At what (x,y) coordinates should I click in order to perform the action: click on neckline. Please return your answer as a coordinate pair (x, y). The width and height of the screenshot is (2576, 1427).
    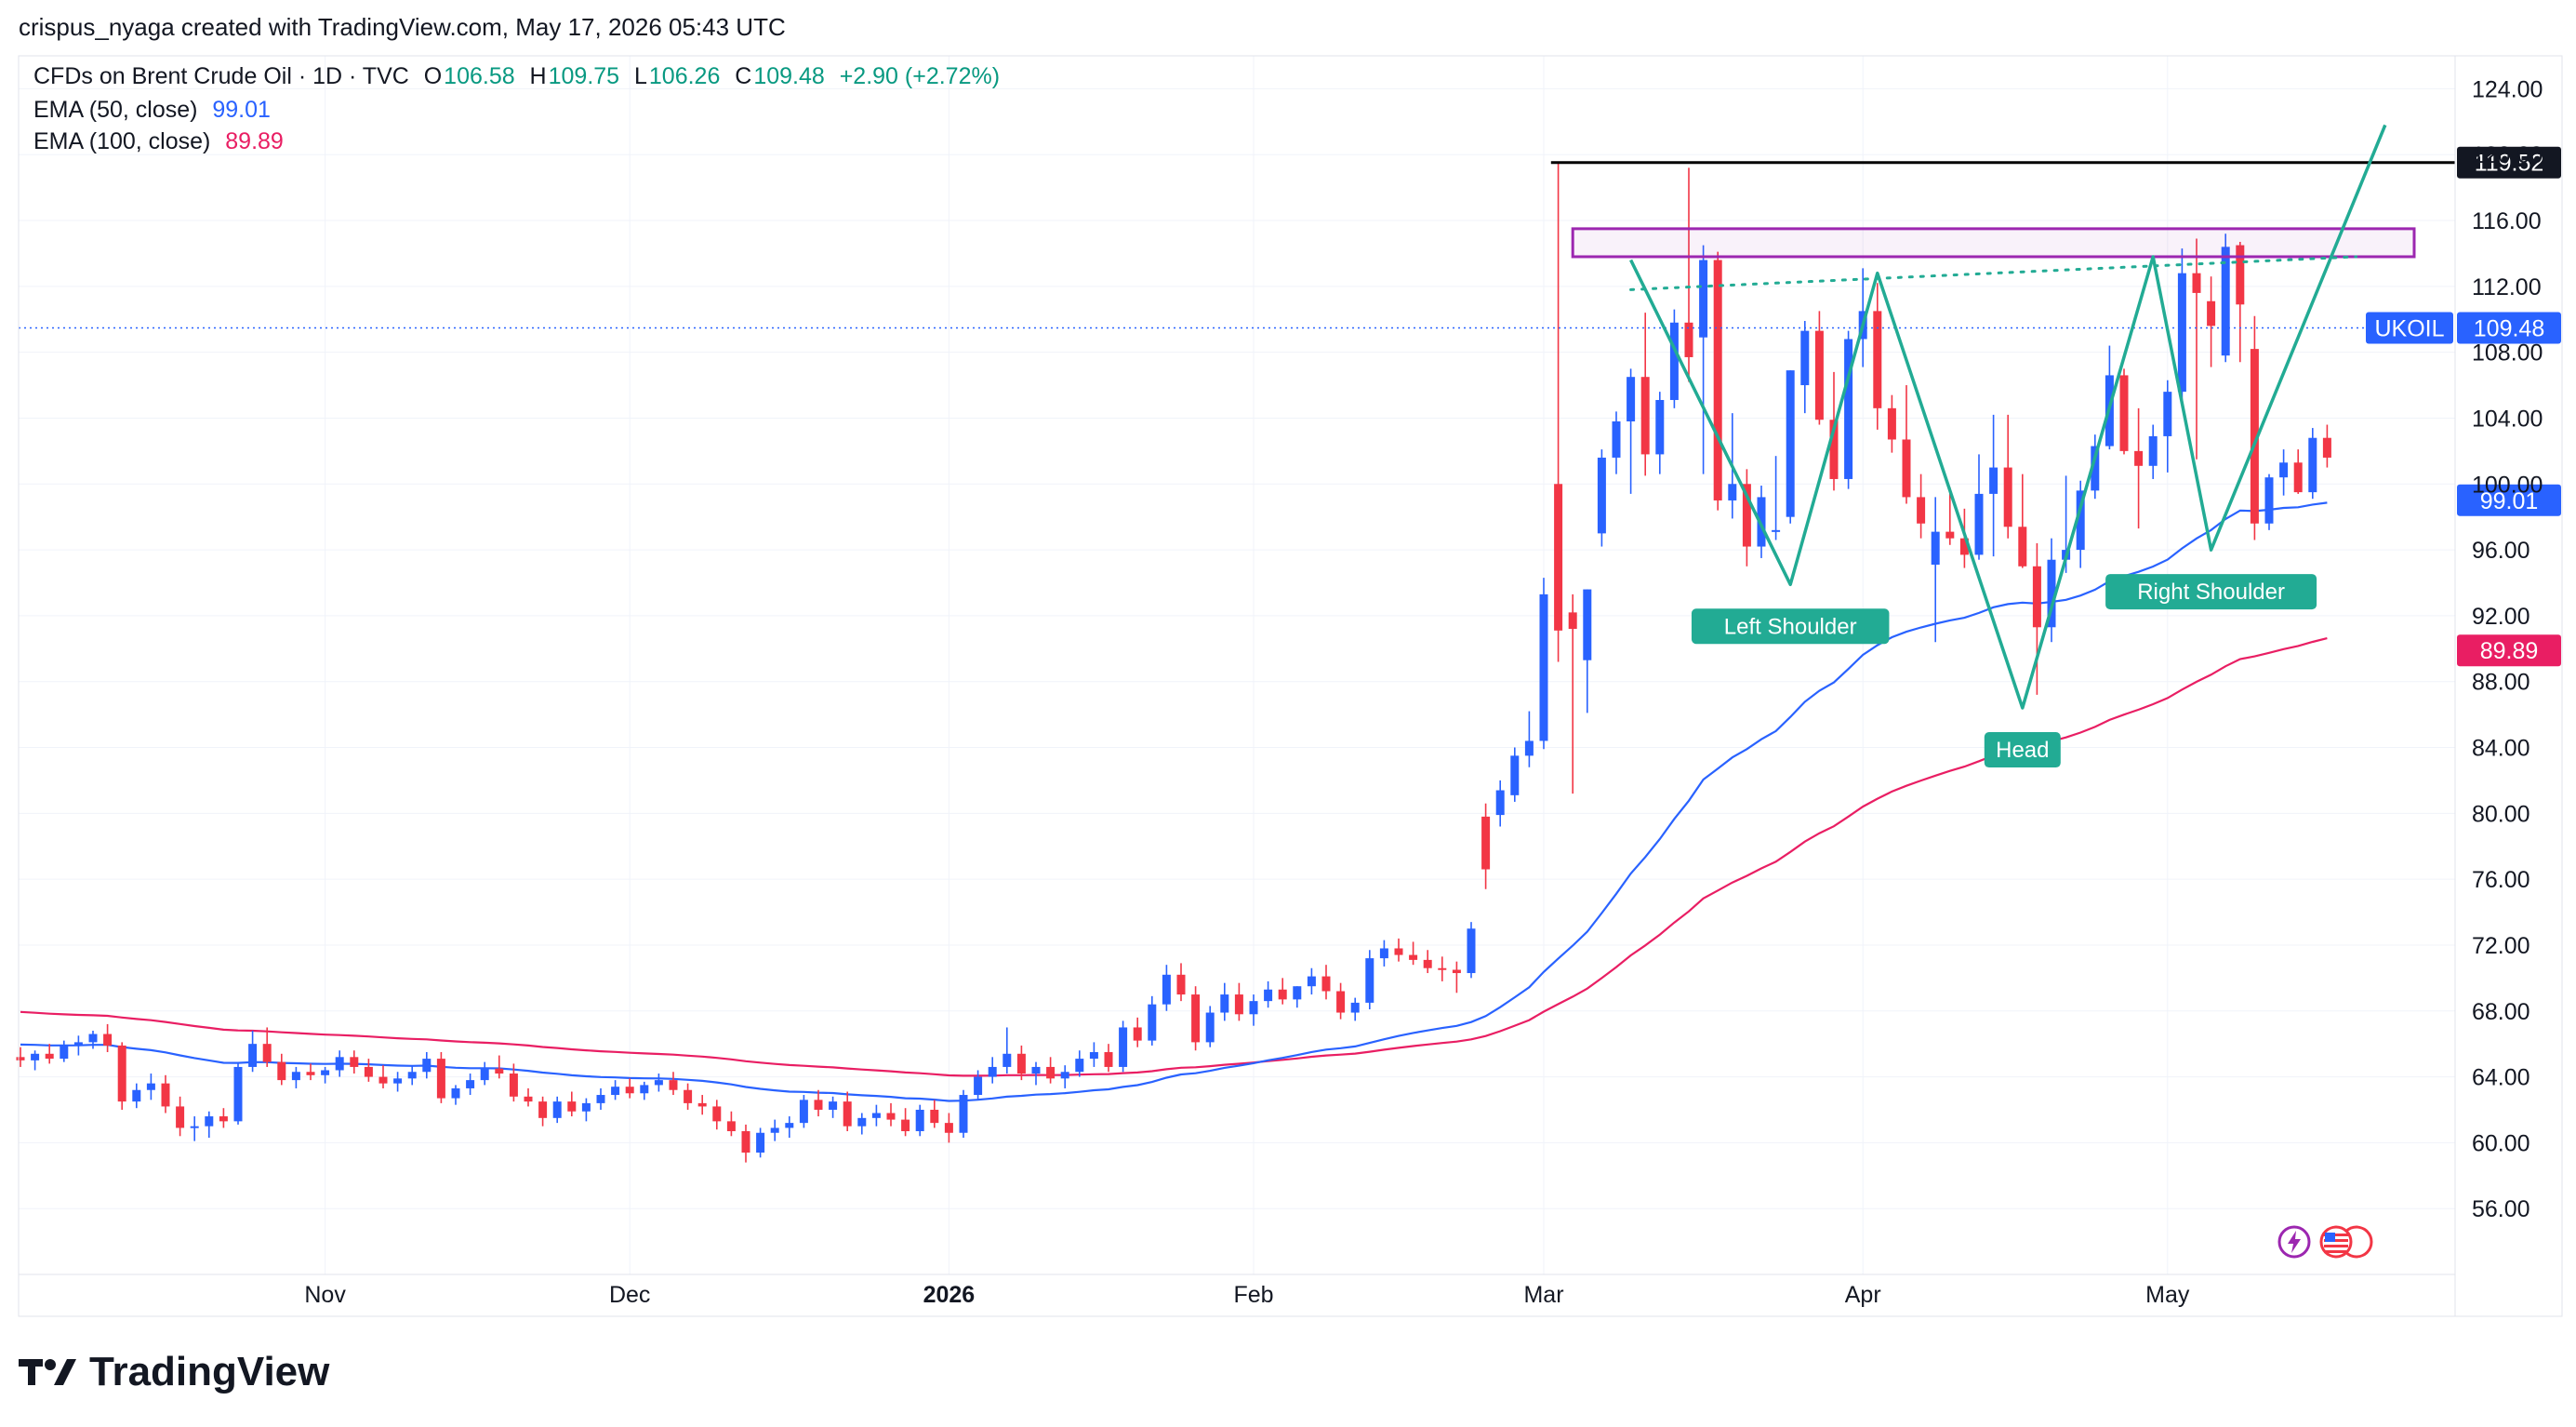
    Looking at the image, I should click on (1993, 273).